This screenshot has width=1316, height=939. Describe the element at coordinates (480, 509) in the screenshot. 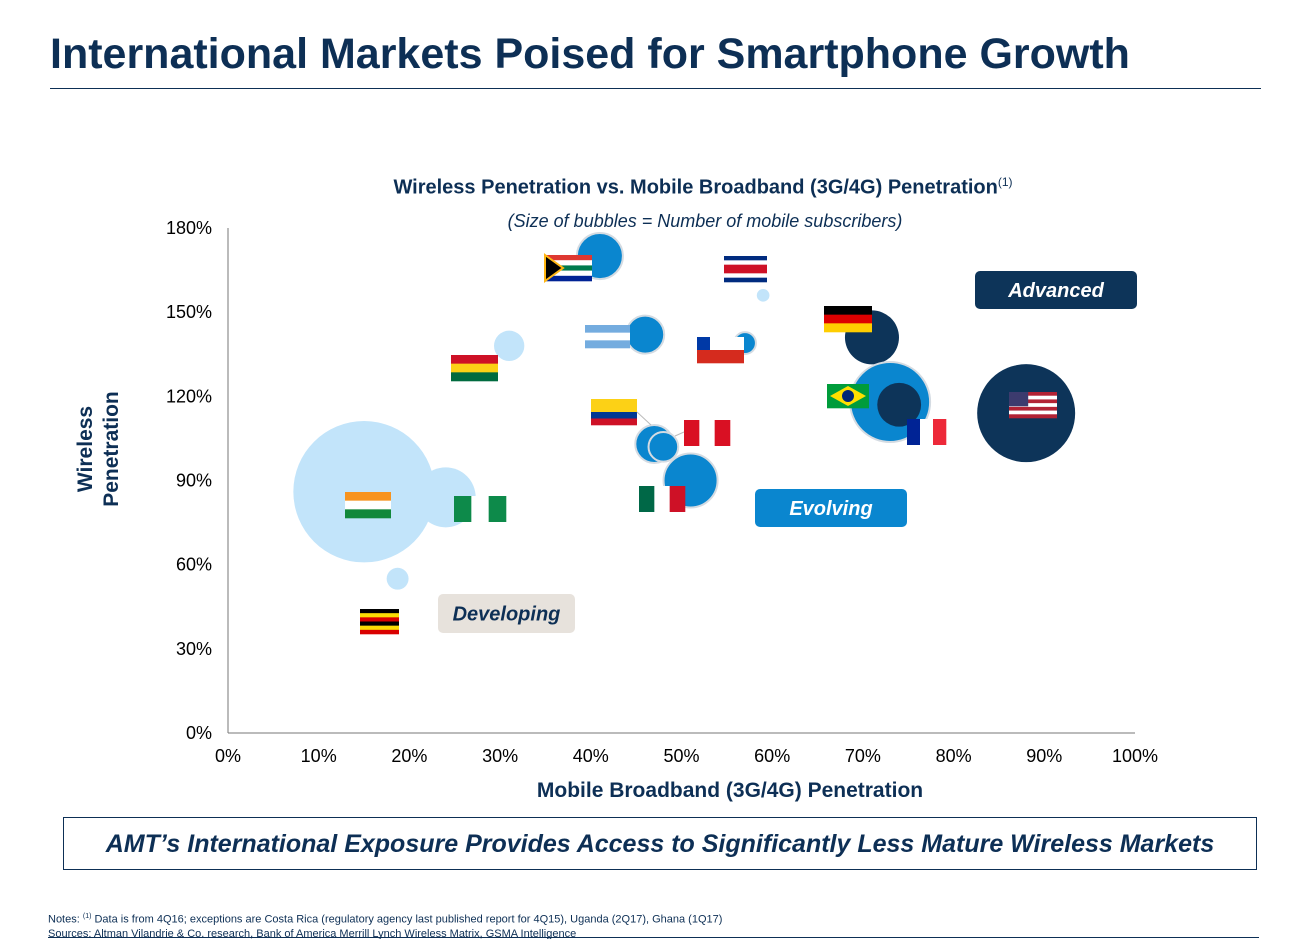

I see `nigeria-flag-icon` at that location.